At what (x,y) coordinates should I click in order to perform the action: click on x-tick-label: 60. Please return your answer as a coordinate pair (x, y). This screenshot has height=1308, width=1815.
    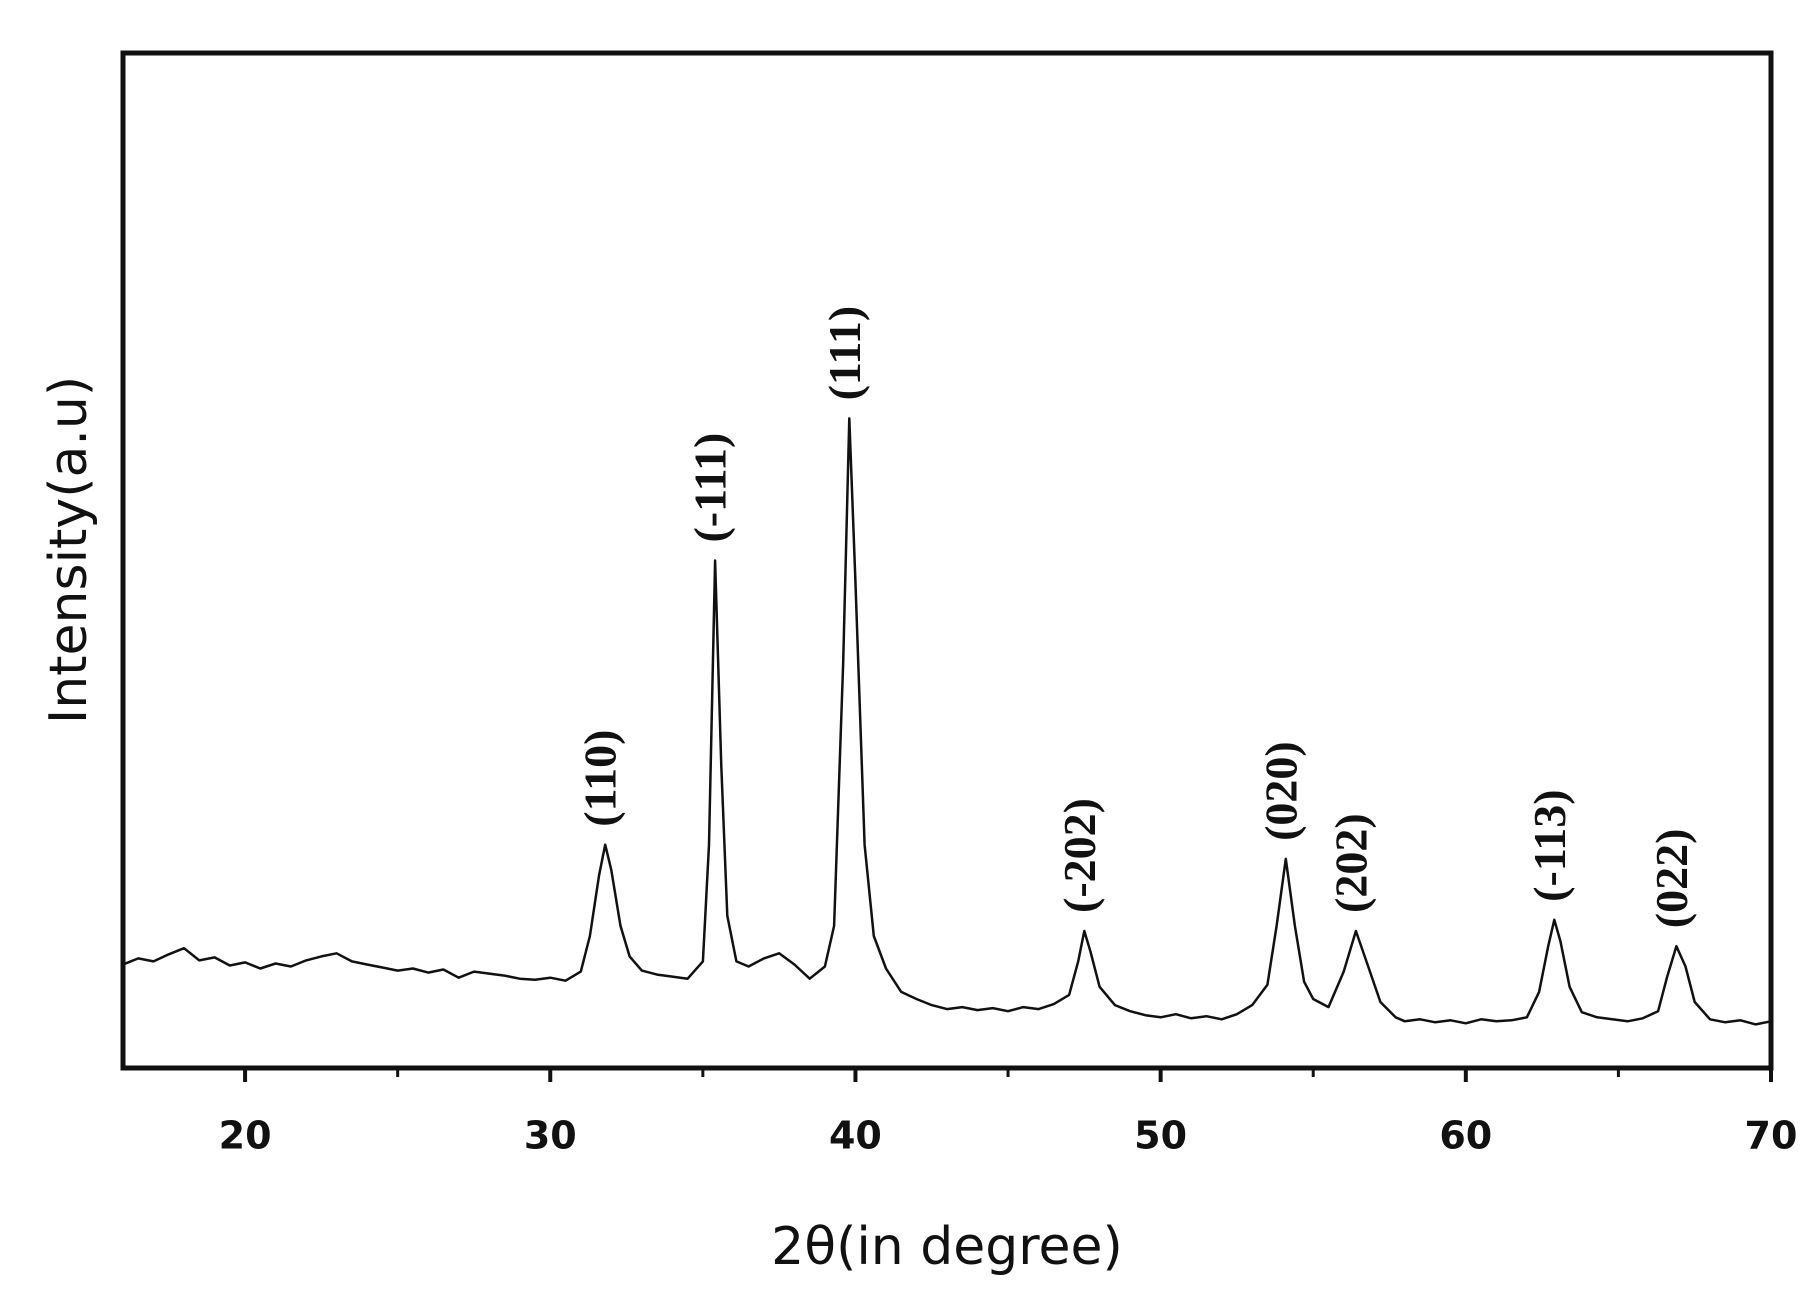
    Looking at the image, I should click on (1465, 1136).